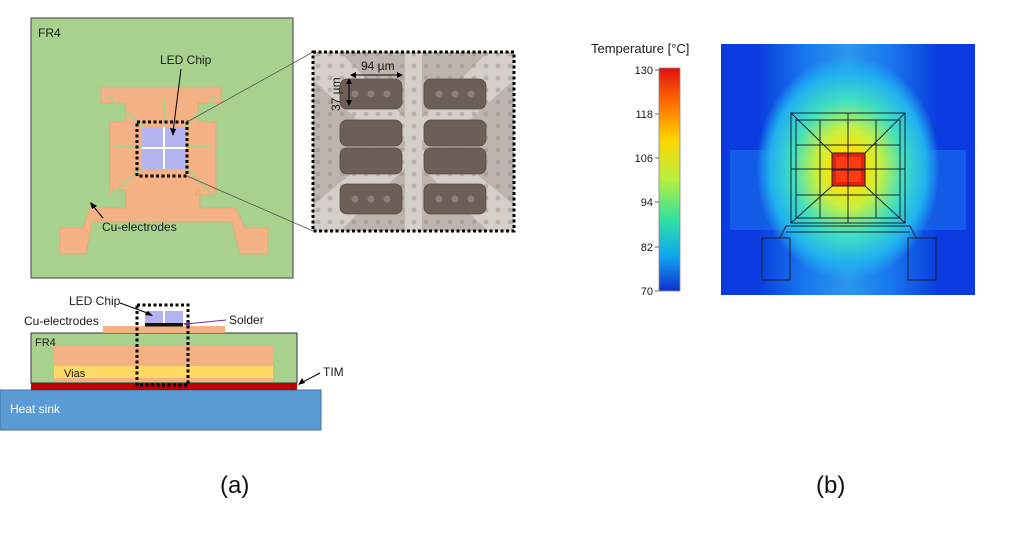 The width and height of the screenshot is (1024, 539). I want to click on fr4-label: FR4, so click(49, 33).